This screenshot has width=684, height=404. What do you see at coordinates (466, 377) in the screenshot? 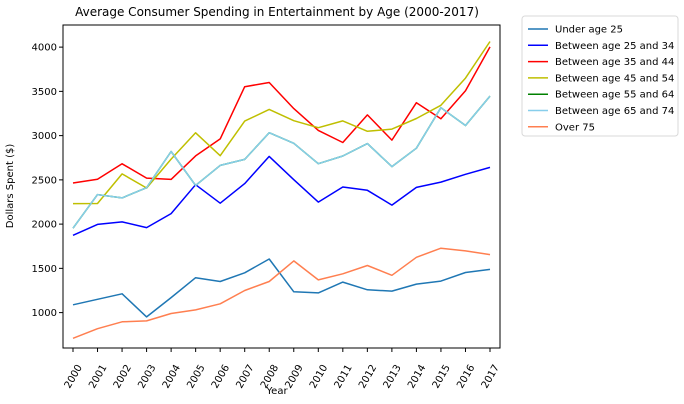
I see `x-tick-label: 2016` at bounding box center [466, 377].